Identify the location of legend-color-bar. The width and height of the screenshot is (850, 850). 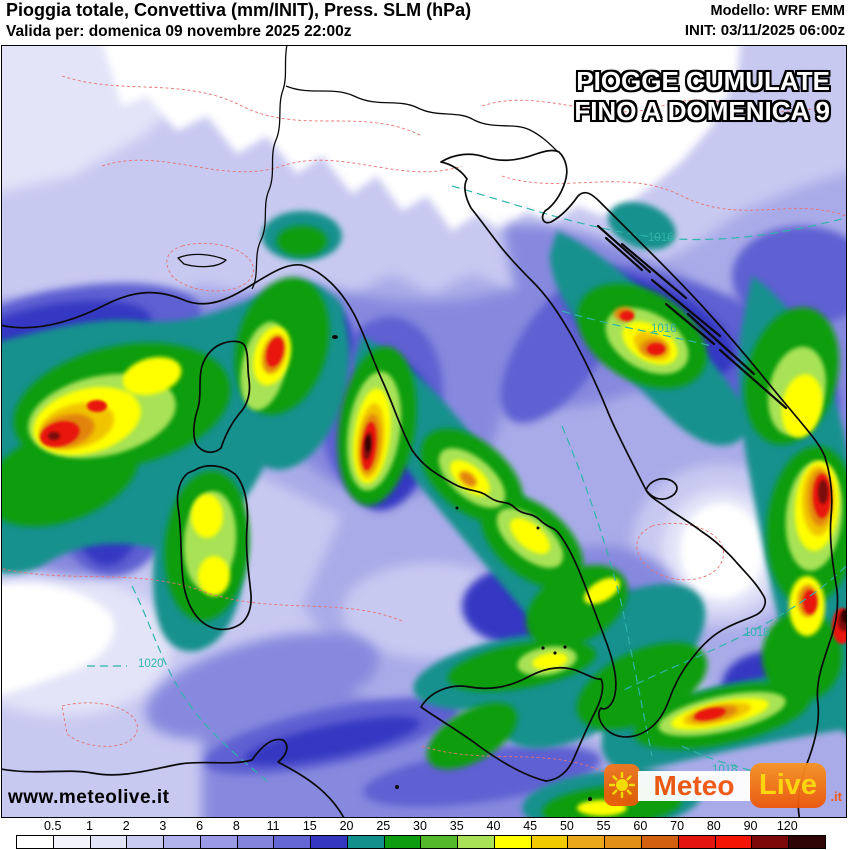
(421, 842).